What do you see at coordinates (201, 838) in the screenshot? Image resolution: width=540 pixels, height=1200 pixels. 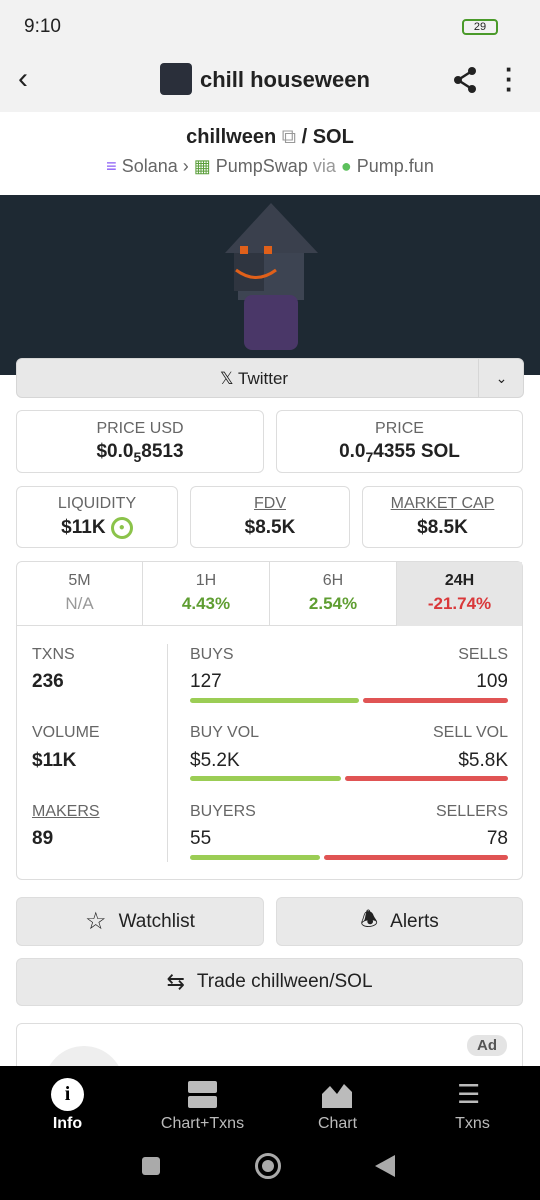 I see `buyers-value: 55` at bounding box center [201, 838].